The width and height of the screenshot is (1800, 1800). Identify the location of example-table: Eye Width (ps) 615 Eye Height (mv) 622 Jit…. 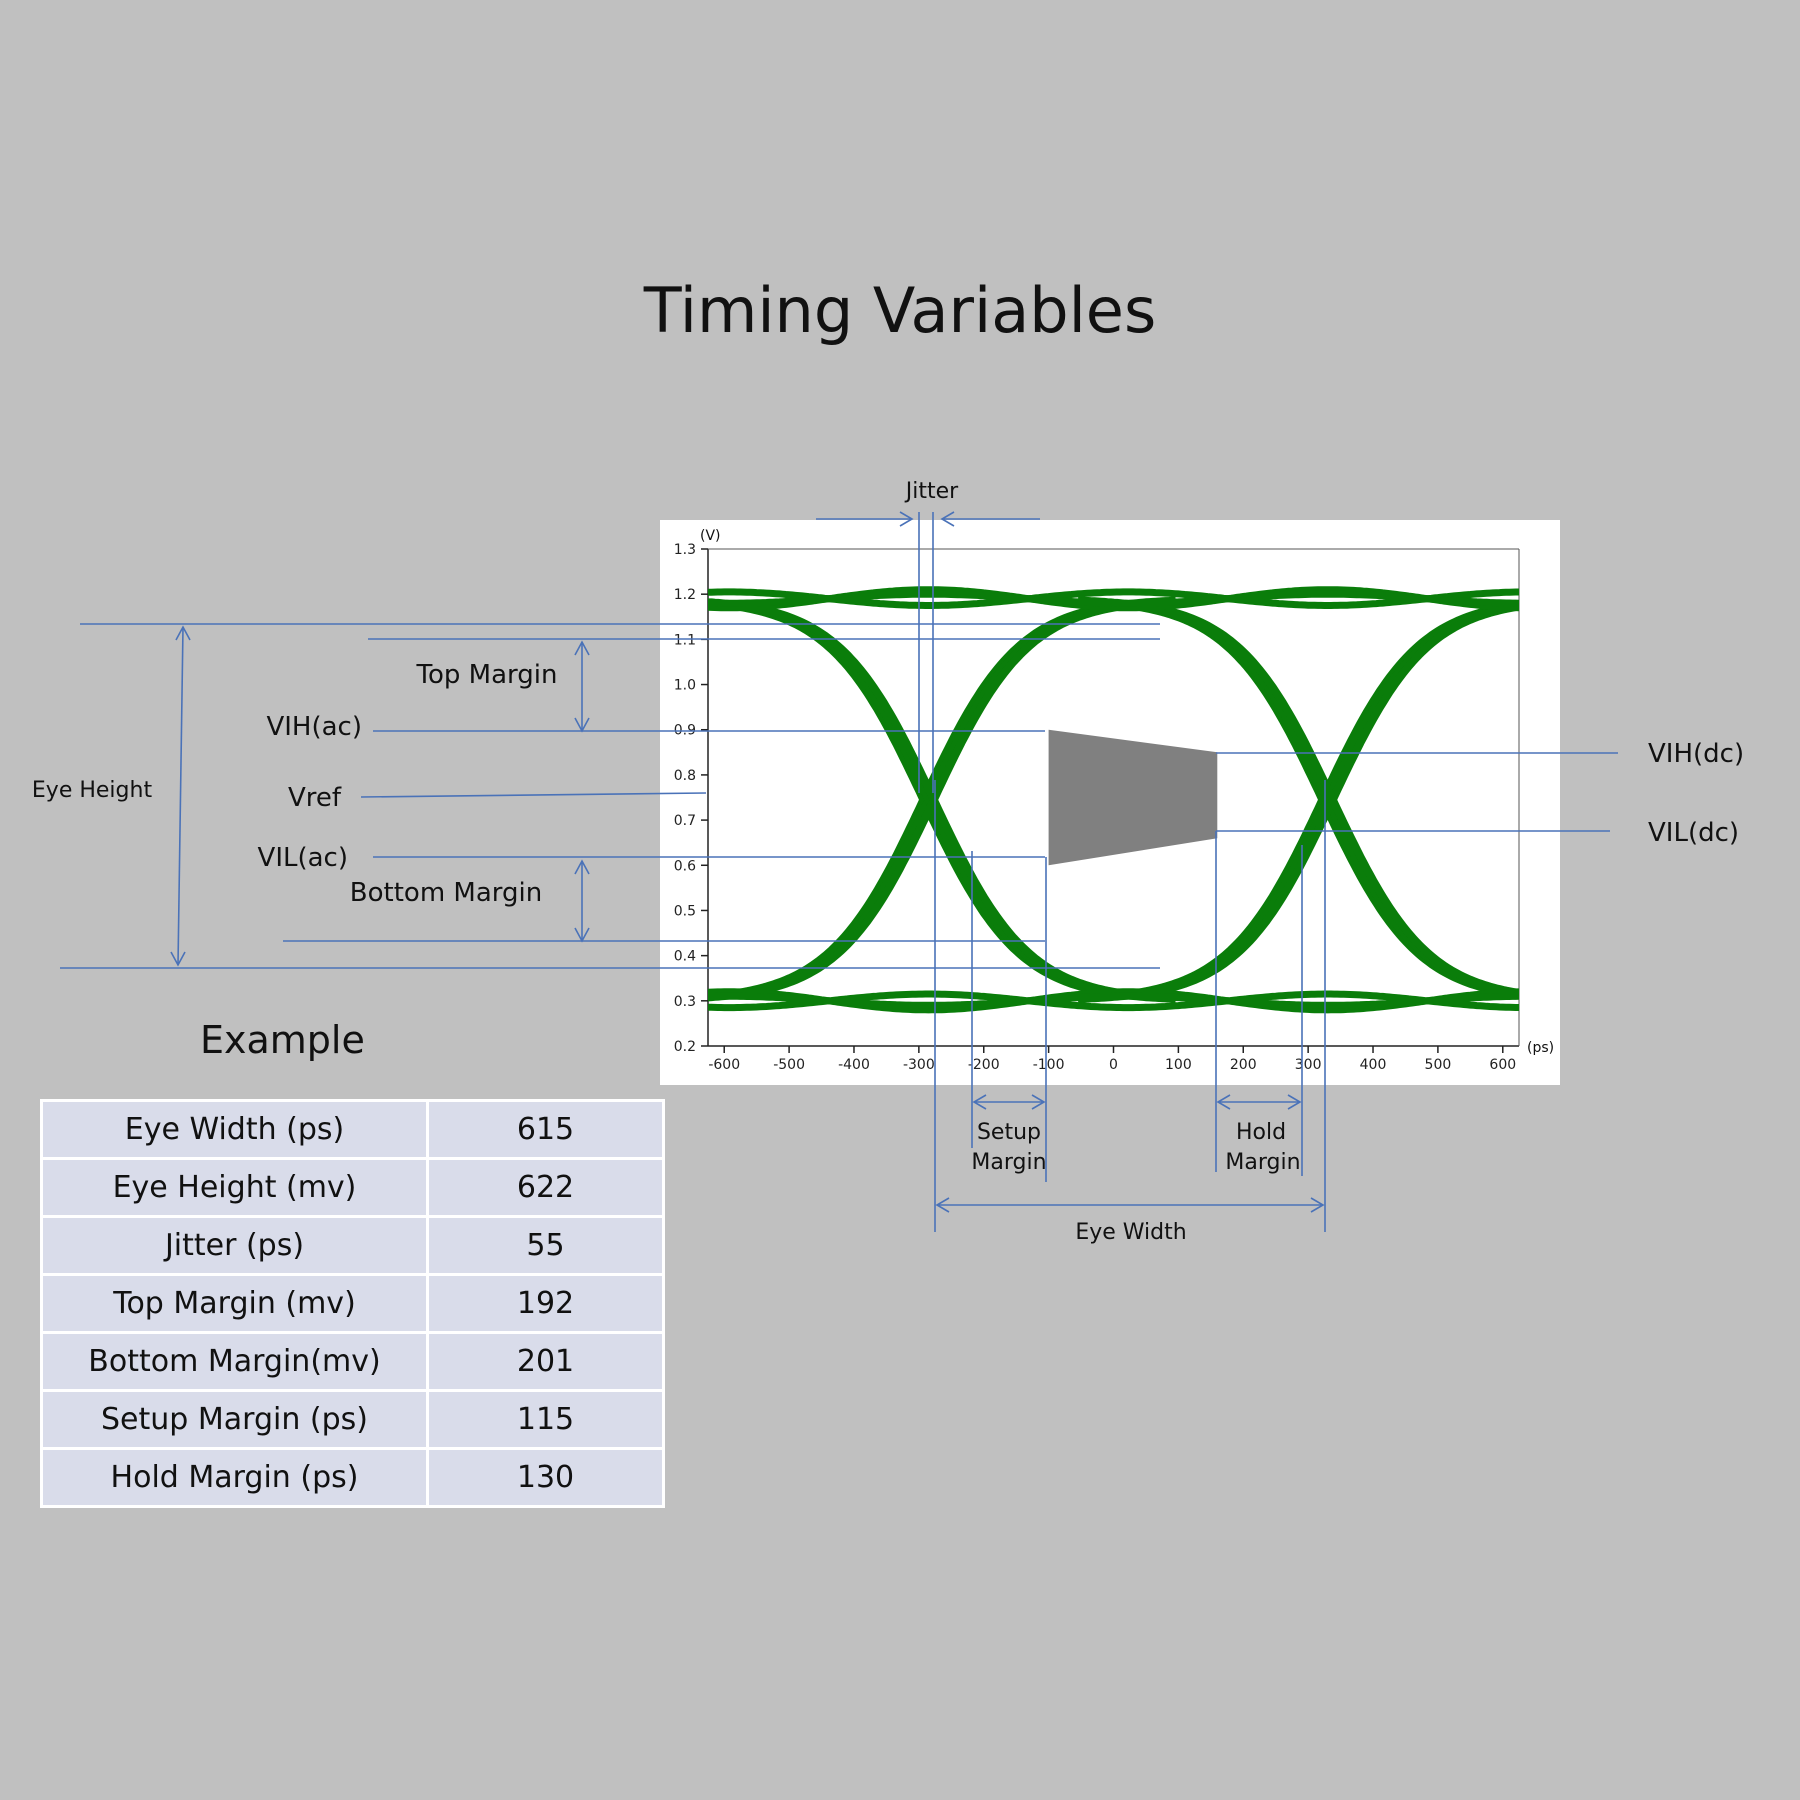
(352, 1303).